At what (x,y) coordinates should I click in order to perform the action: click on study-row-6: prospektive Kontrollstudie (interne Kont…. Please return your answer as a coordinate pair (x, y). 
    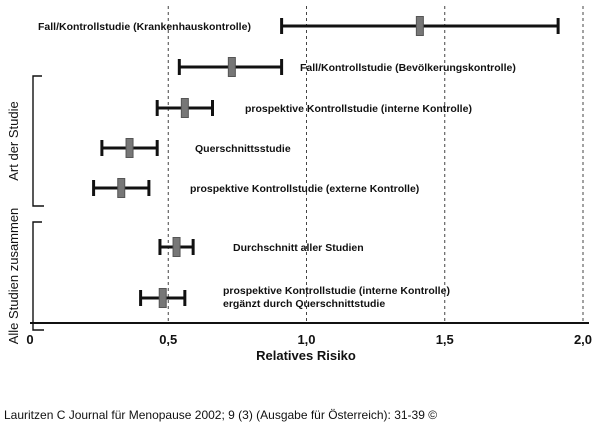
    Looking at the image, I should click on (294, 297).